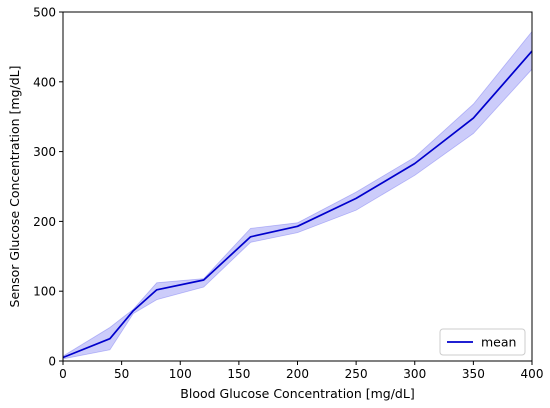 The width and height of the screenshot is (550, 408). Describe the element at coordinates (52, 362) in the screenshot. I see `y-tick-label: 0` at that location.